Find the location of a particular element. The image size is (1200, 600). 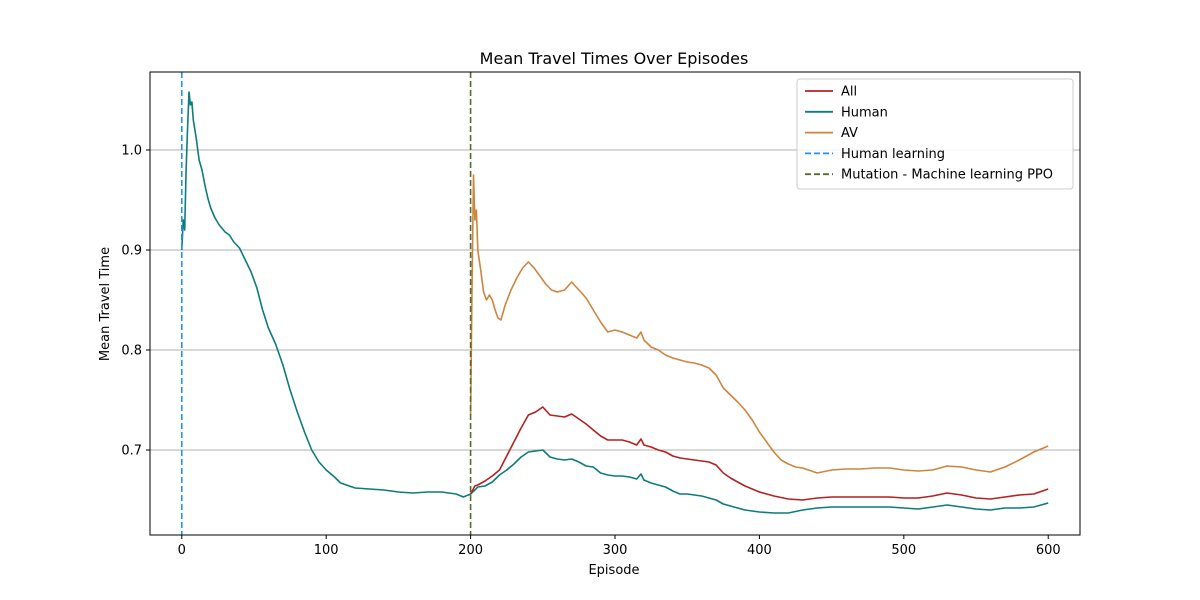

legend-label: AV is located at coordinates (849, 133).